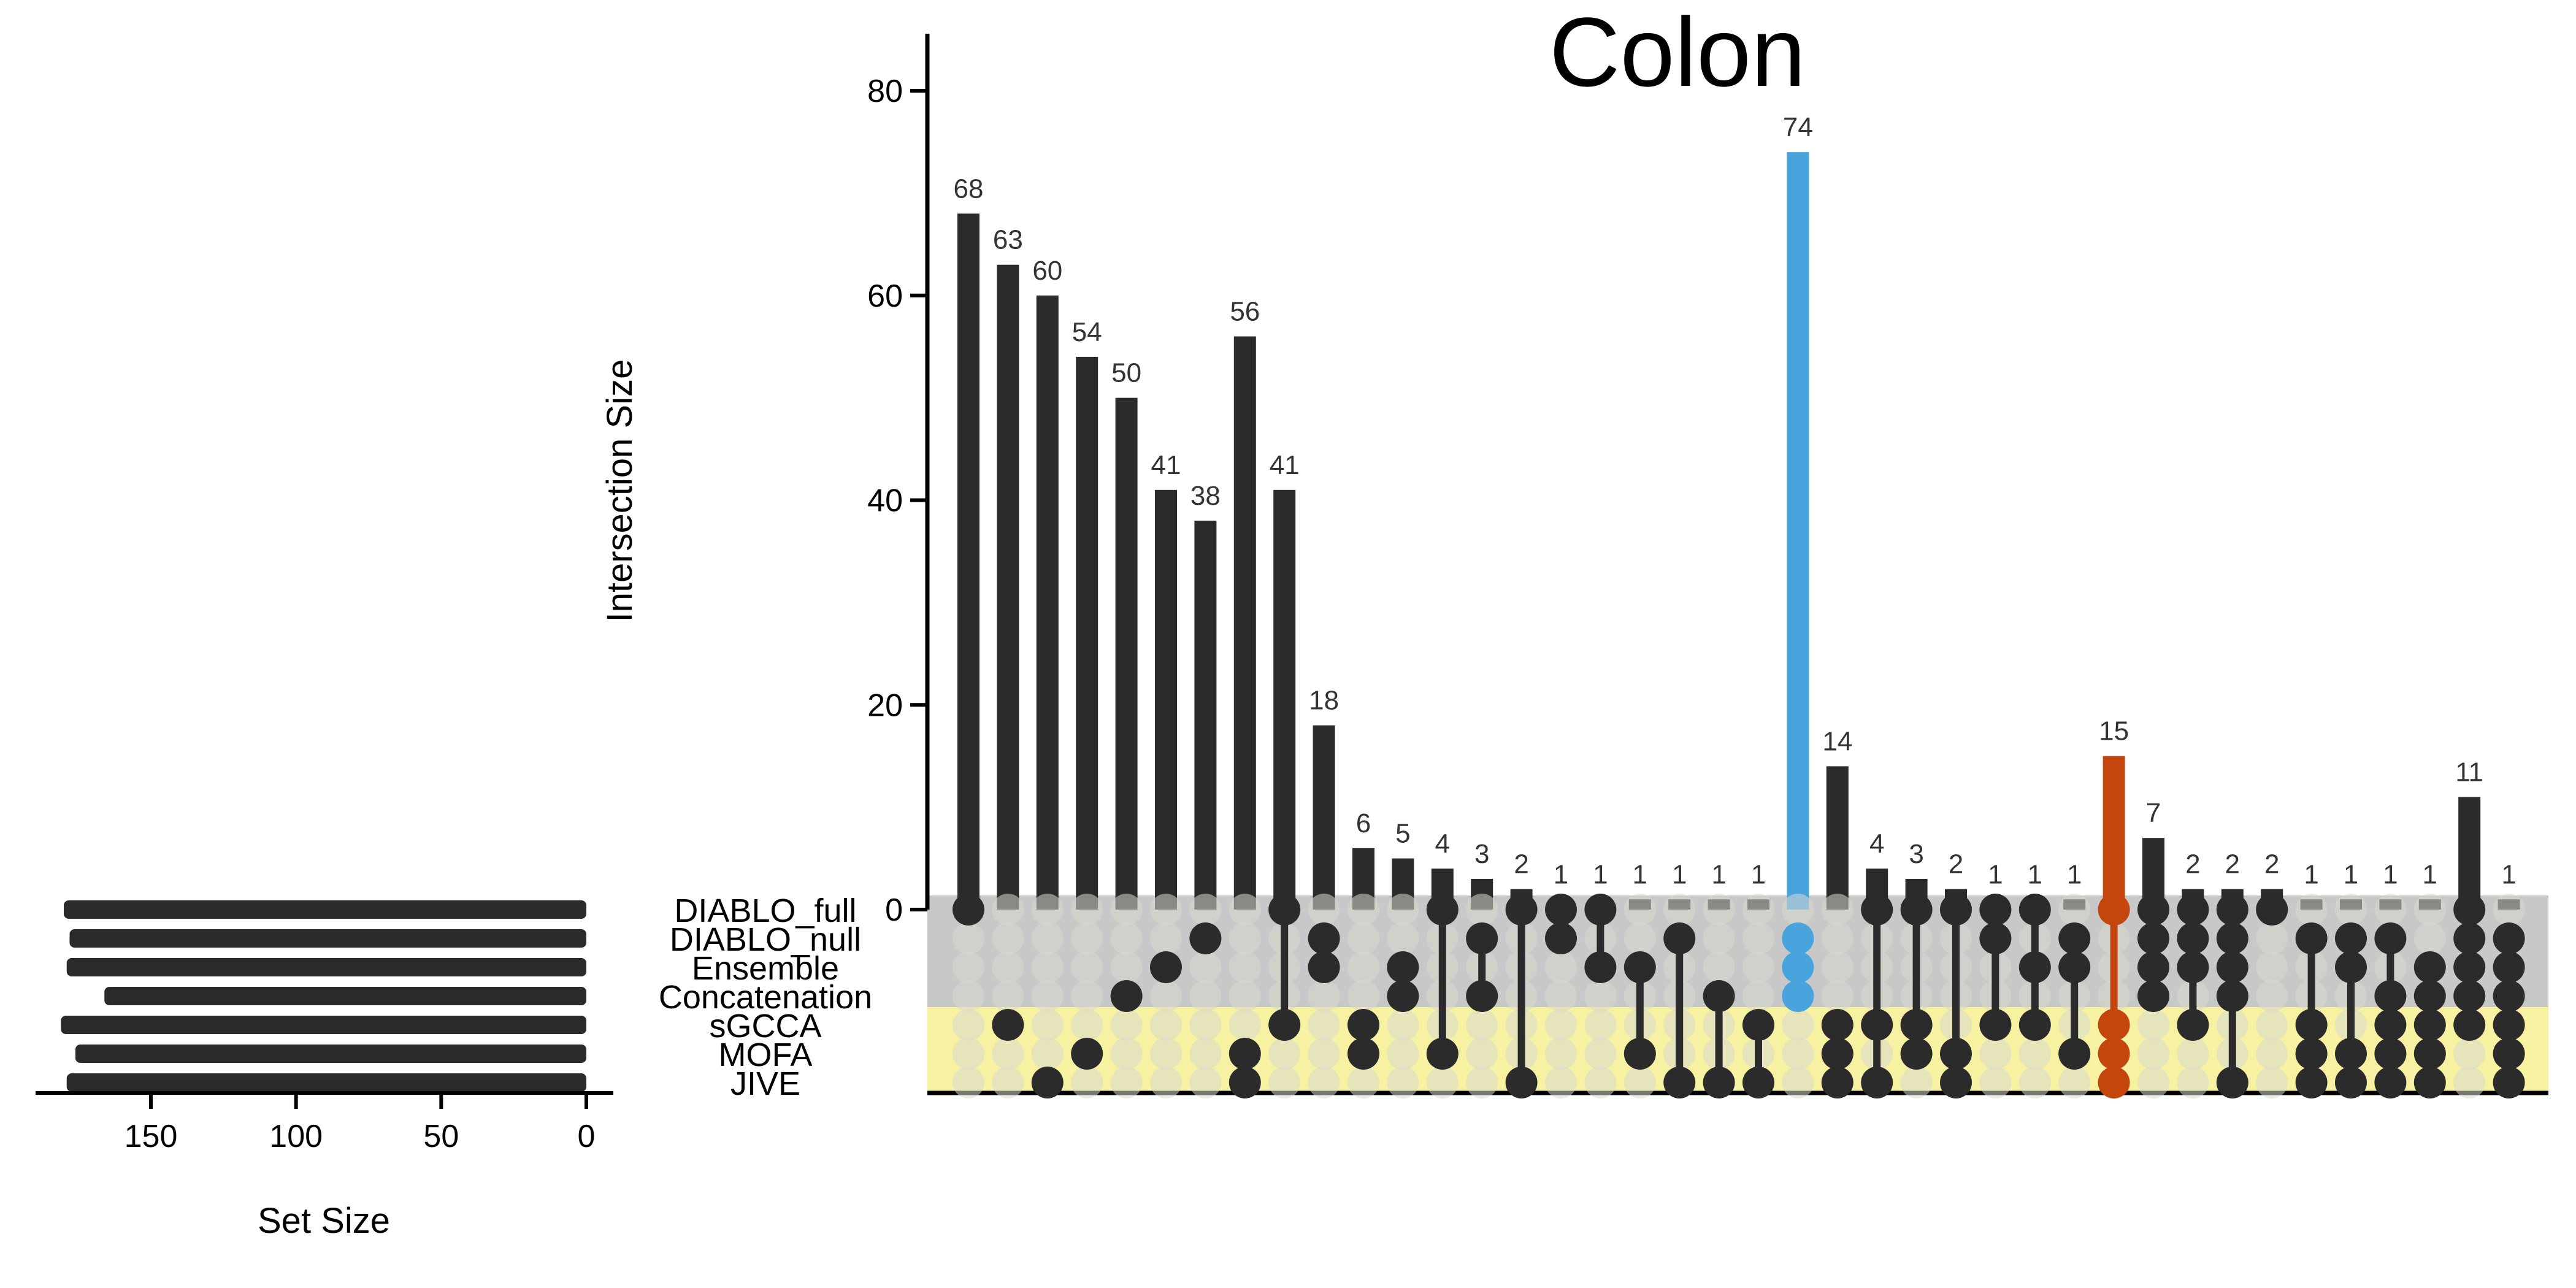 The image size is (2576, 1288). Describe the element at coordinates (1837, 741) in the screenshot. I see `bar-label-22: 14` at that location.